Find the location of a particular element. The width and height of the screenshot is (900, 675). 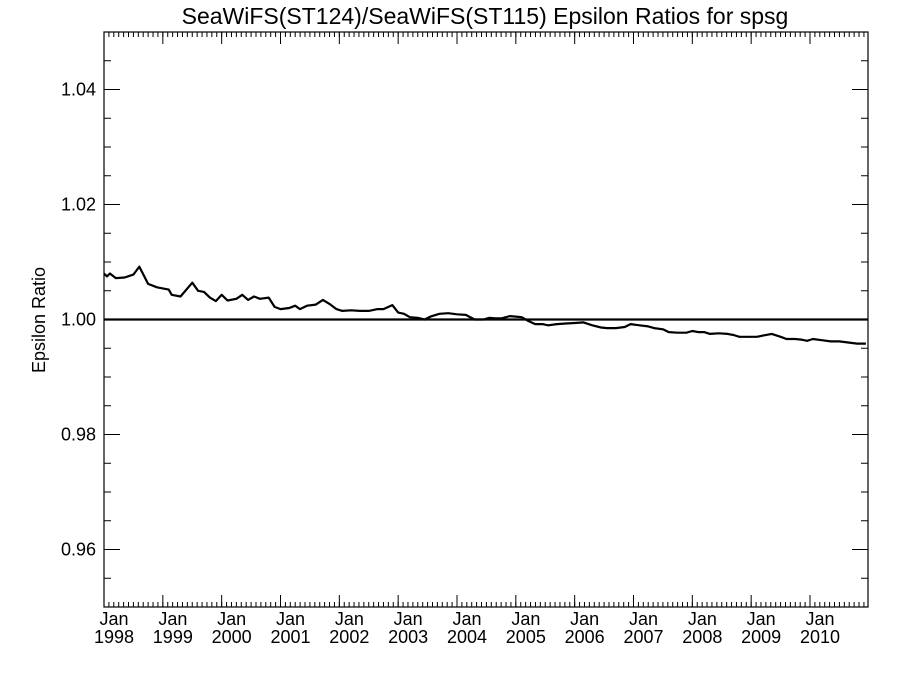

y-axis-label: Epsilon Ratio is located at coordinates (39, 320).